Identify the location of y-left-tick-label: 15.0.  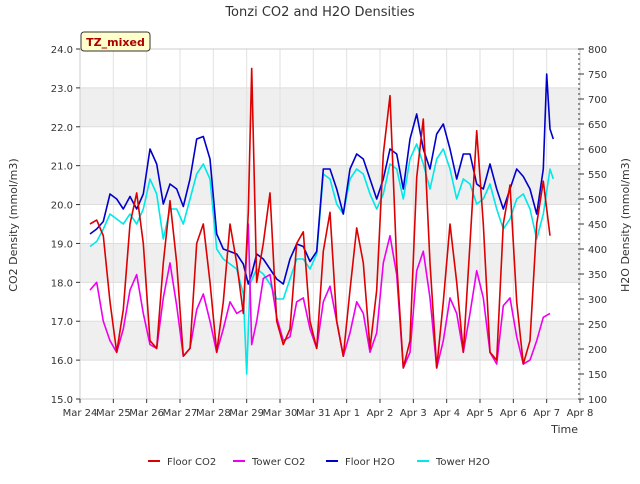
(62, 400).